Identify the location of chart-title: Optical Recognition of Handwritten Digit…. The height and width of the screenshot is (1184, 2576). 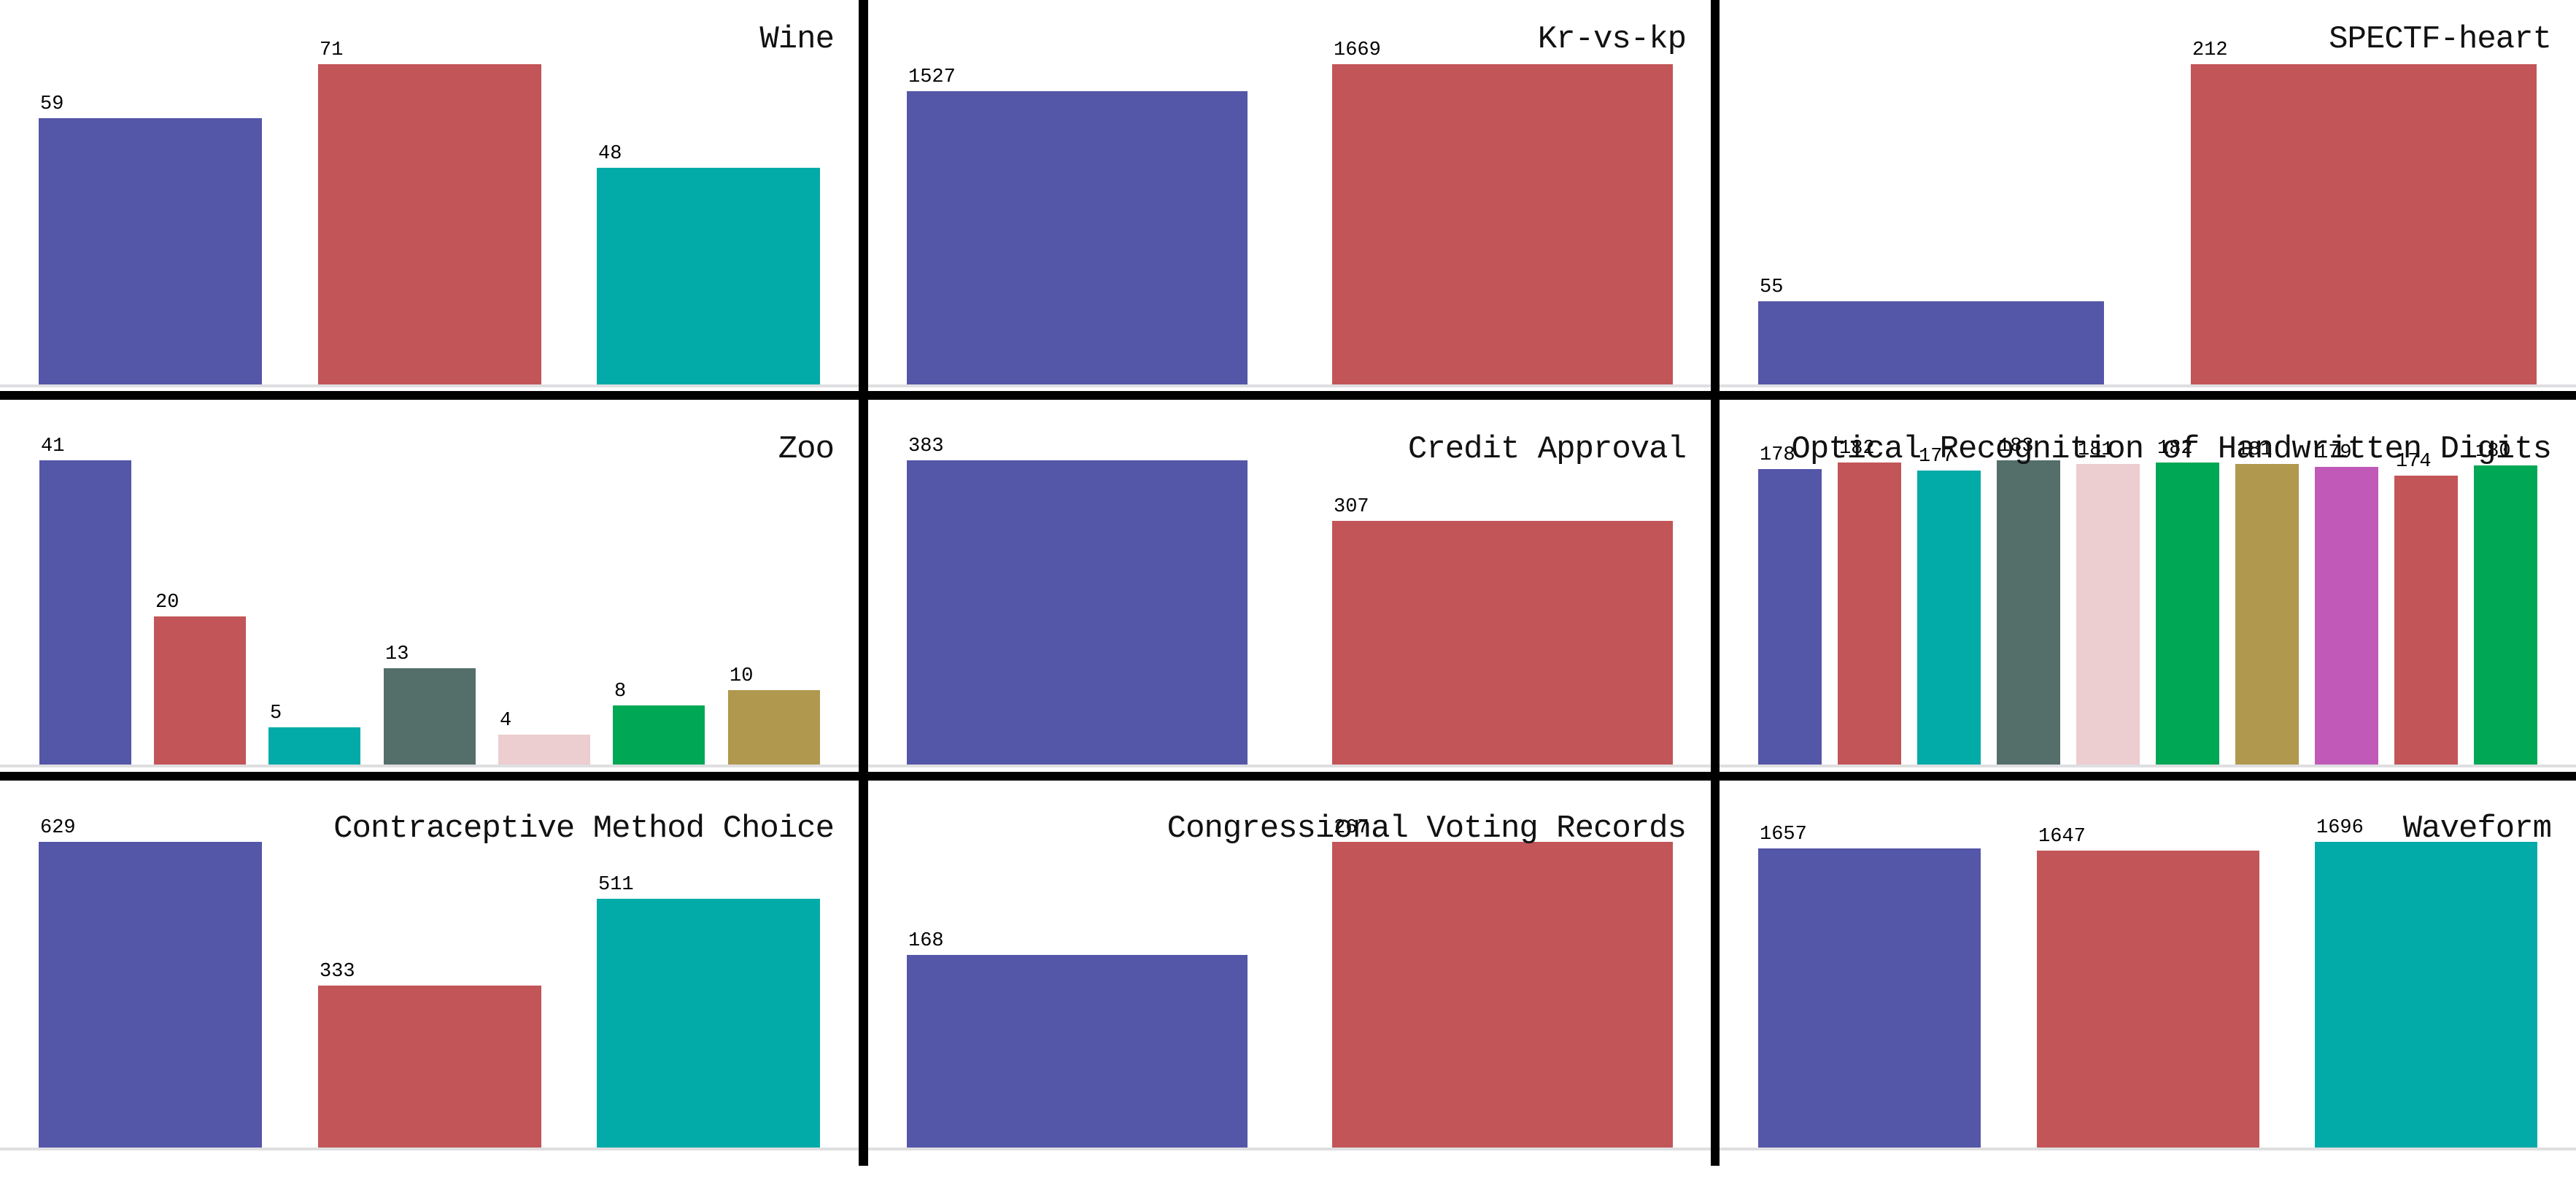
(2171, 449).